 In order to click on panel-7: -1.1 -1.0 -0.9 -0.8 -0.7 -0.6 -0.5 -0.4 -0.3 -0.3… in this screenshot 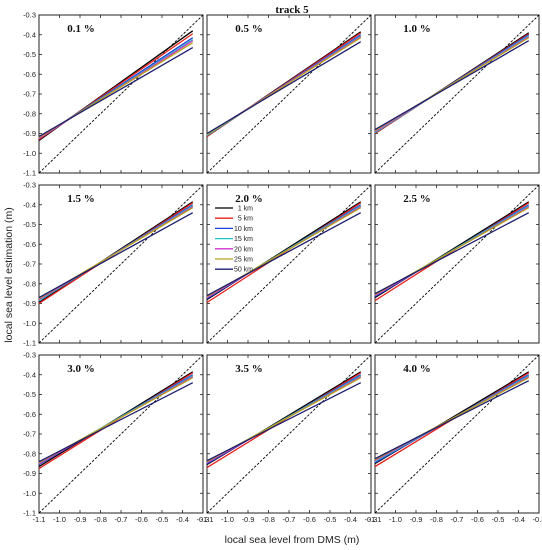, I will do `click(116, 438)`.